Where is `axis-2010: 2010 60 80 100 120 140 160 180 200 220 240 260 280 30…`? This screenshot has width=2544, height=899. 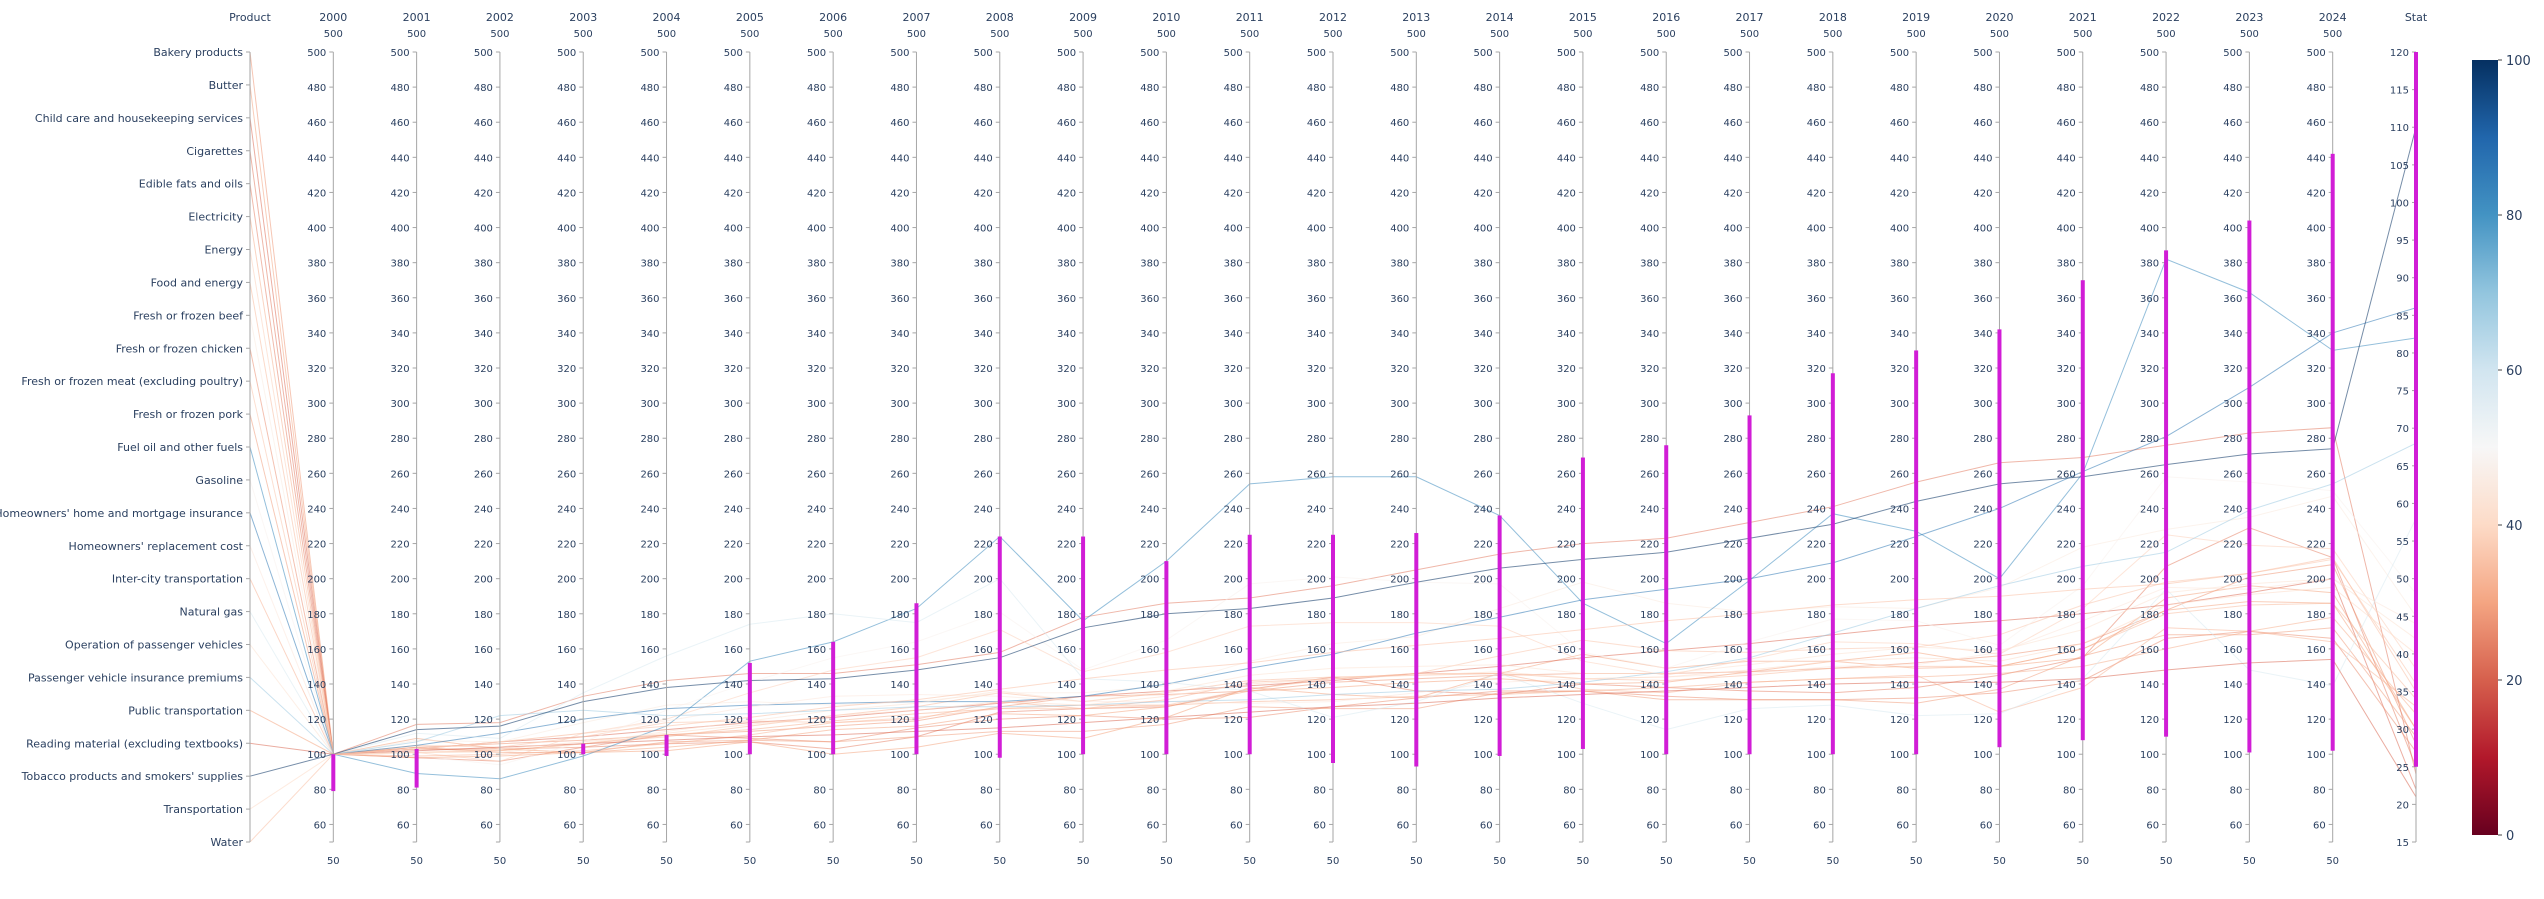 axis-2010: 2010 60 80 100 120 140 160 180 200 220 240 260 280 30… is located at coordinates (1160, 439).